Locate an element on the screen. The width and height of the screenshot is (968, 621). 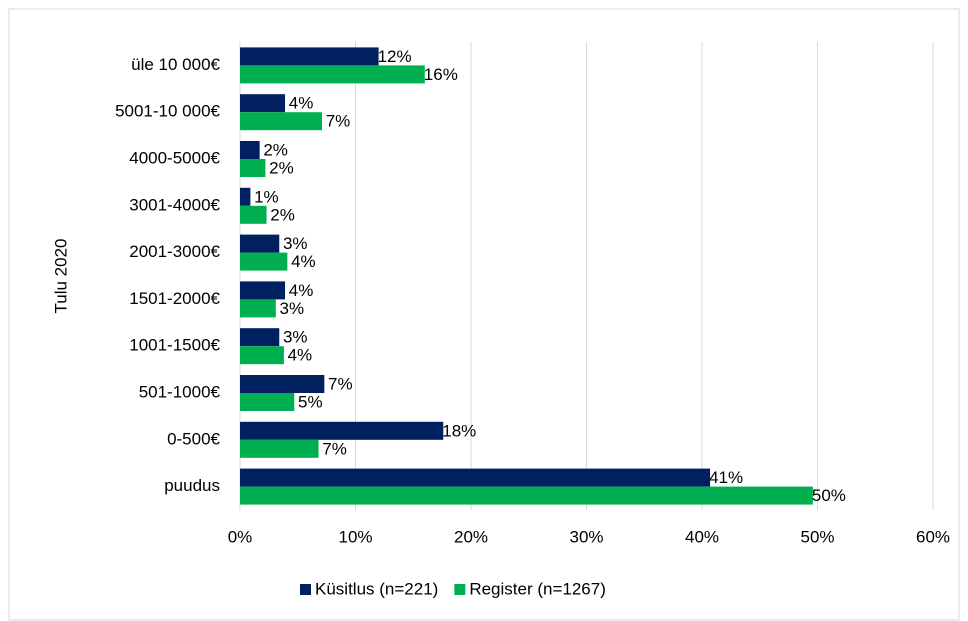
data-label: 50% is located at coordinates (829, 495).